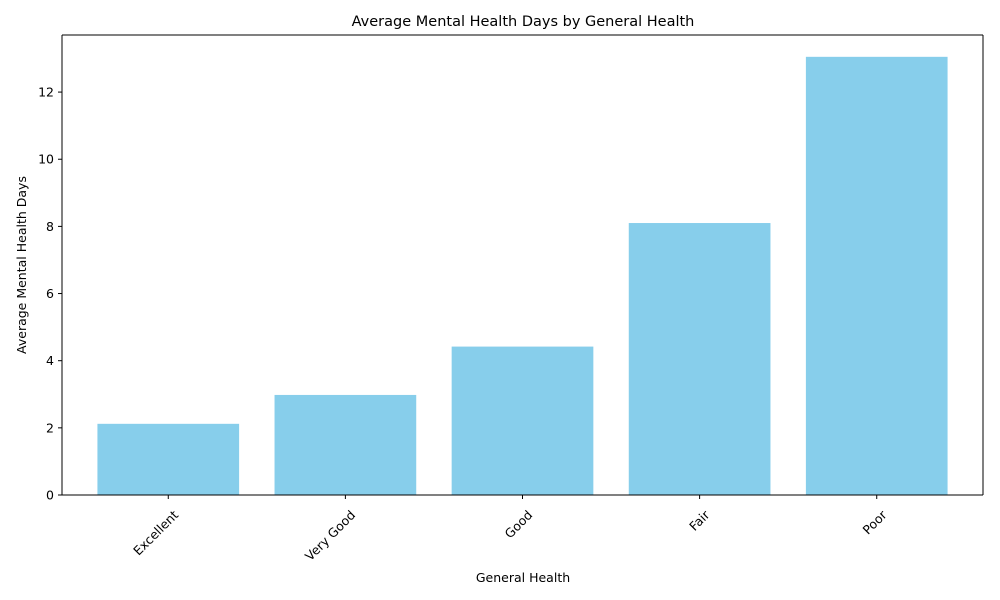 The image size is (1000, 600). I want to click on x-tick-label: Good, so click(519, 524).